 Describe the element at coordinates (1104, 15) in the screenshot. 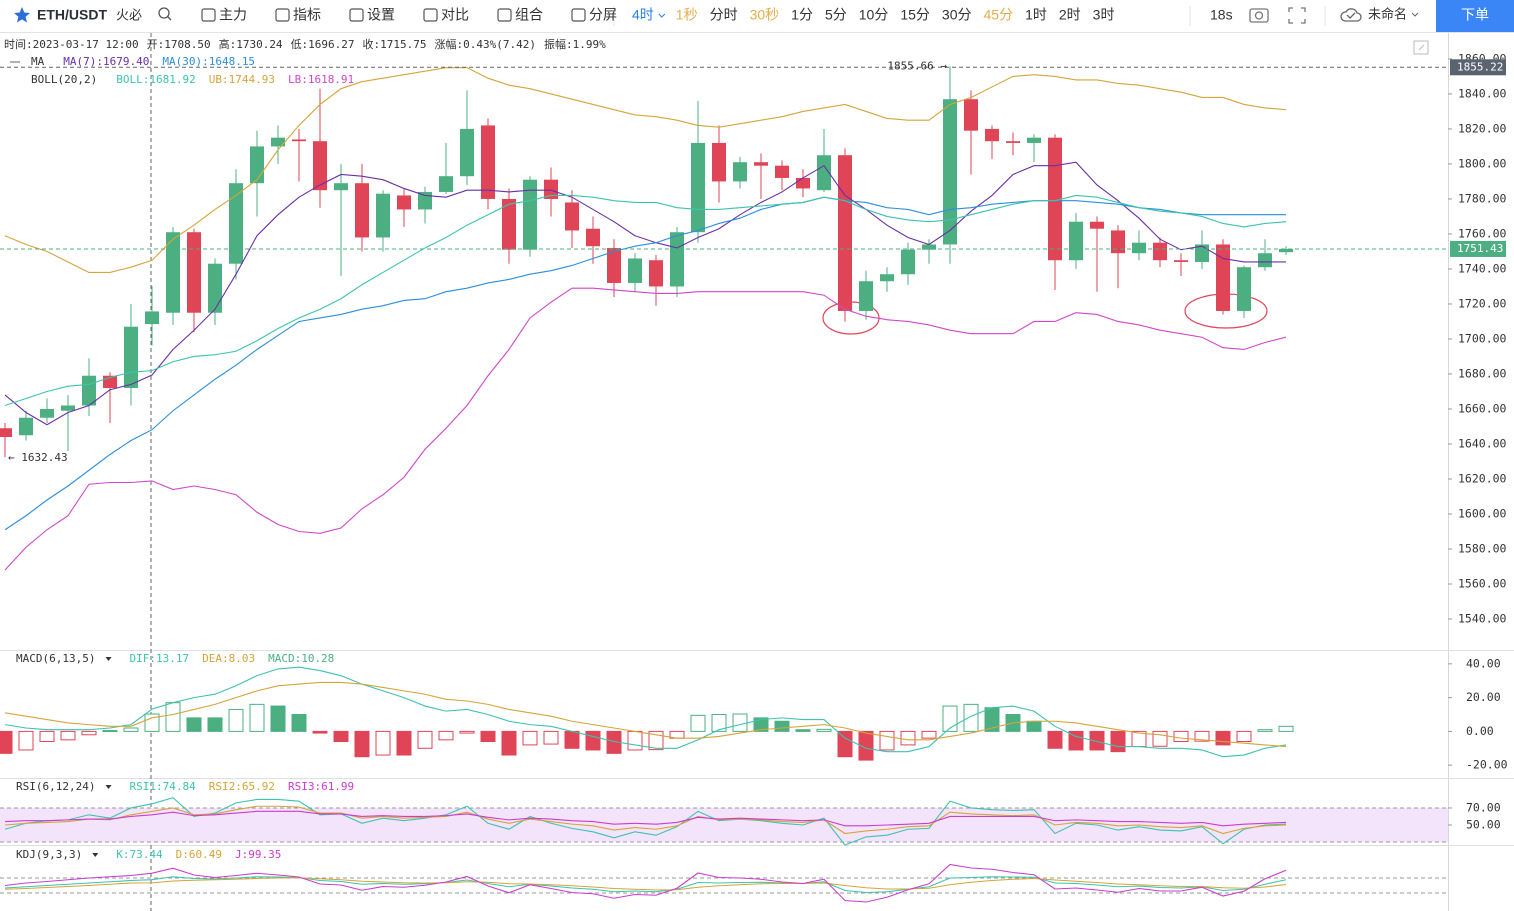

I see `interval-option: 3时` at that location.